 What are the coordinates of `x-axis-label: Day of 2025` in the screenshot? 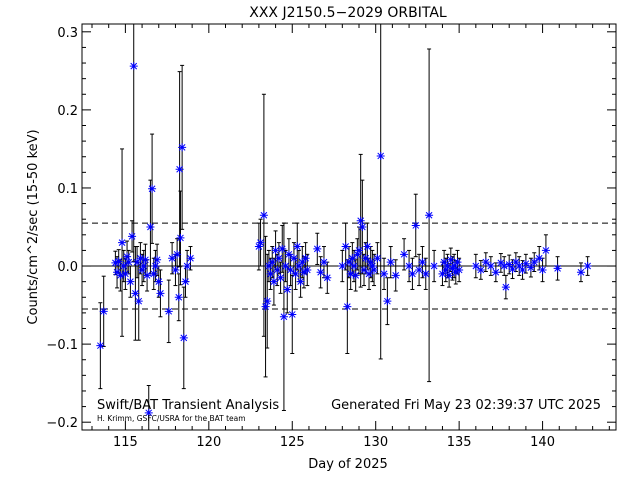 It's located at (348, 464).